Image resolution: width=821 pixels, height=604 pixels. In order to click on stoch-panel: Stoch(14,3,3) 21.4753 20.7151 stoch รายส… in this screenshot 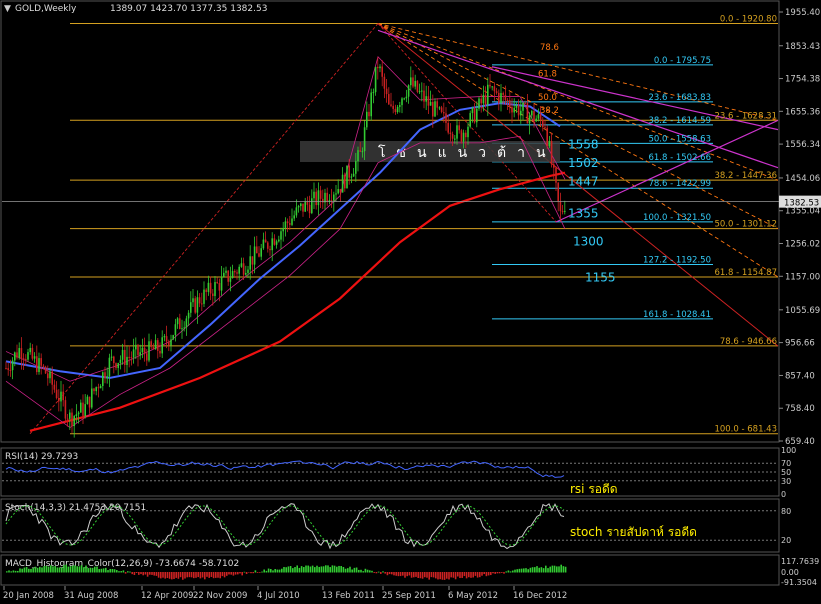, I will do `click(396, 526)`.